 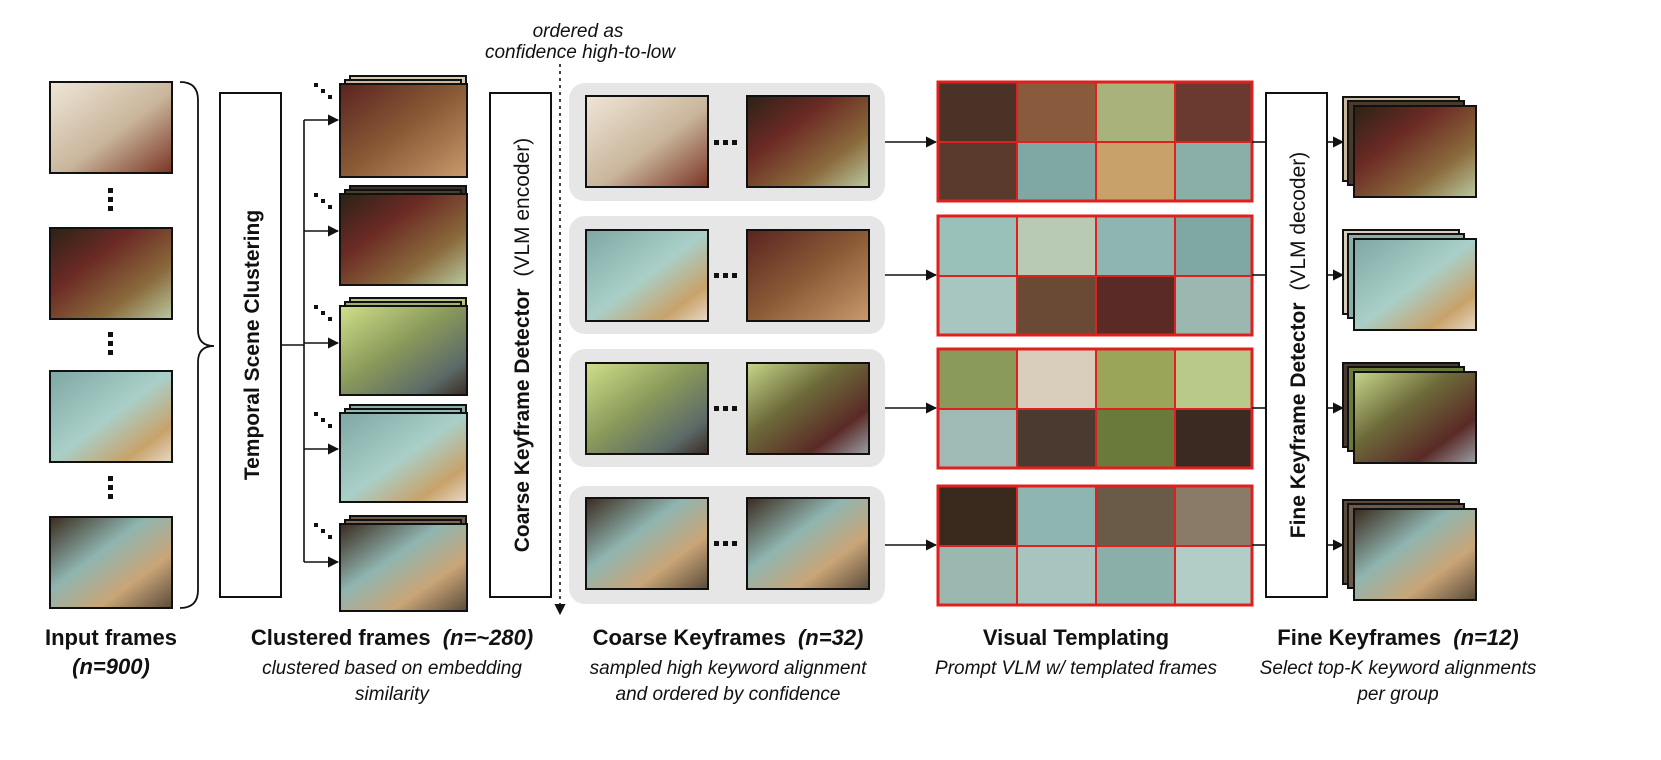 I want to click on caption-fine-sub1: Select top-K keyword alignments, so click(x=1398, y=668).